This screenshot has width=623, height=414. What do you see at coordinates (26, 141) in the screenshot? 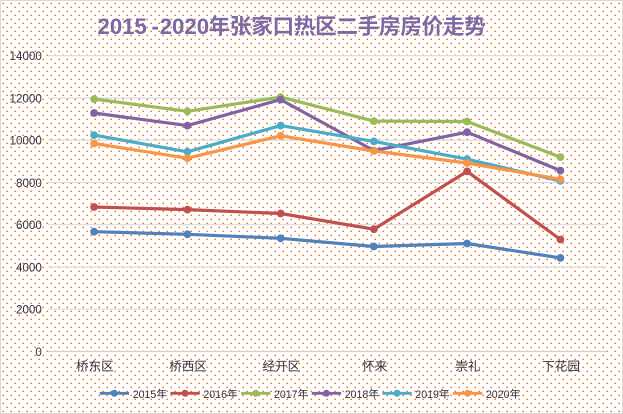
I see `svg-text: 10000` at bounding box center [26, 141].